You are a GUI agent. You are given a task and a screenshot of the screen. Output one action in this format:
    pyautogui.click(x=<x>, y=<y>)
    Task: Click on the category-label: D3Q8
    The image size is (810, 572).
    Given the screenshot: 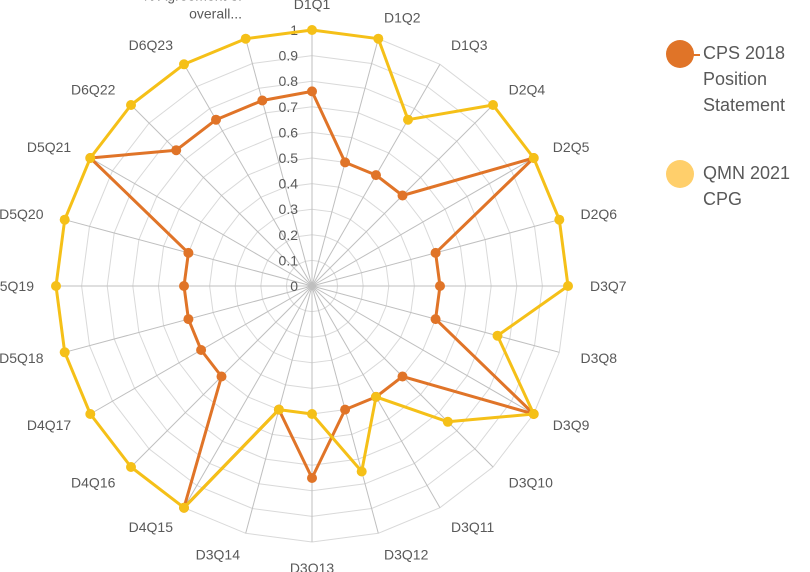 What is the action you would take?
    pyautogui.click(x=599, y=358)
    